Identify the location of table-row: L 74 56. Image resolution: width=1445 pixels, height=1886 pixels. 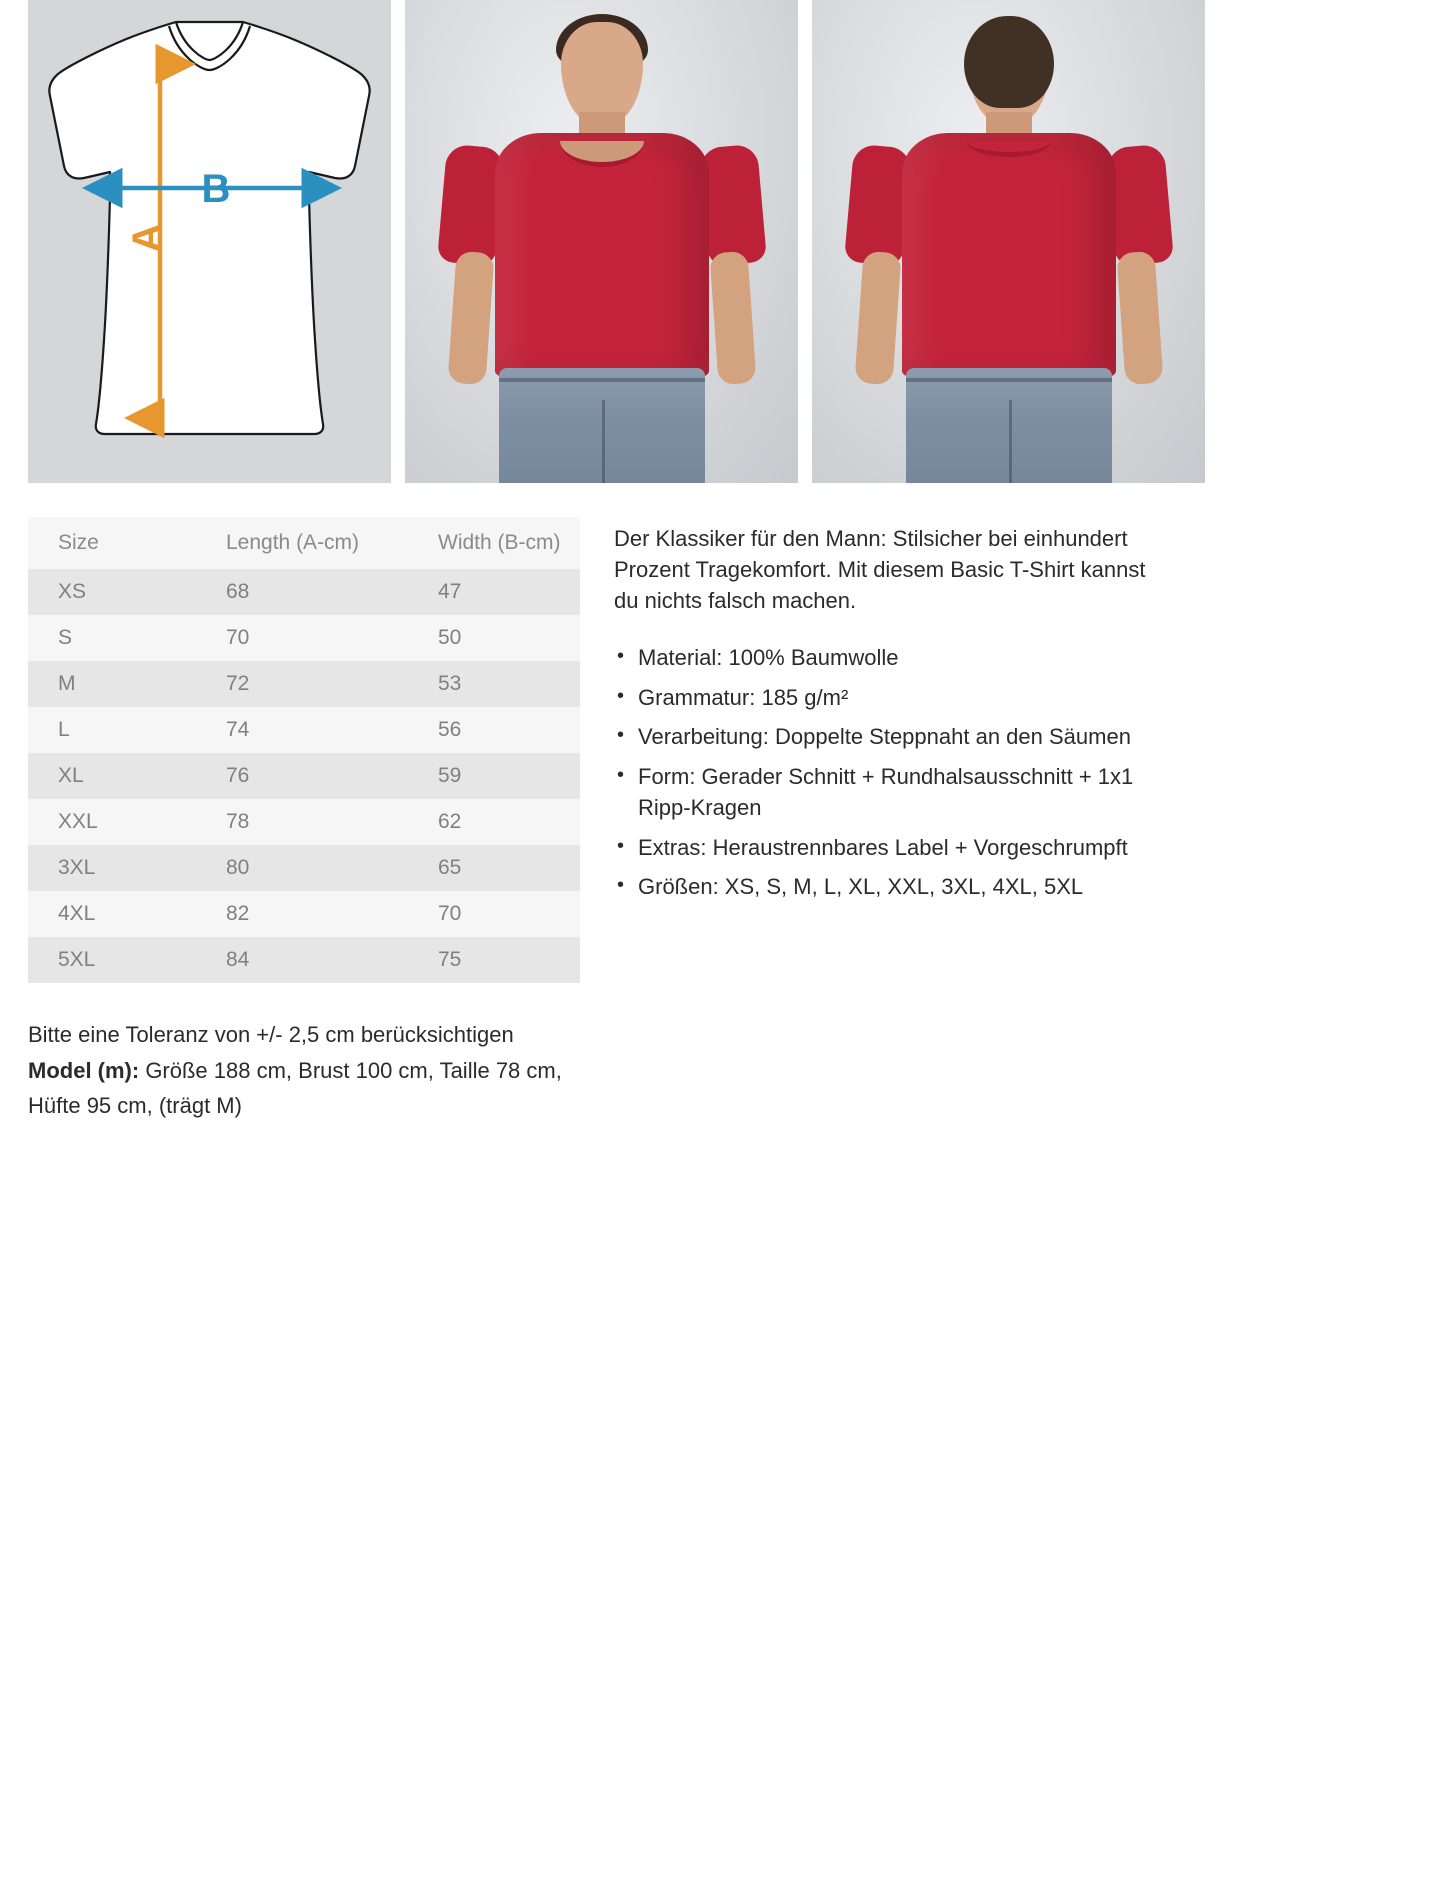
(304, 730).